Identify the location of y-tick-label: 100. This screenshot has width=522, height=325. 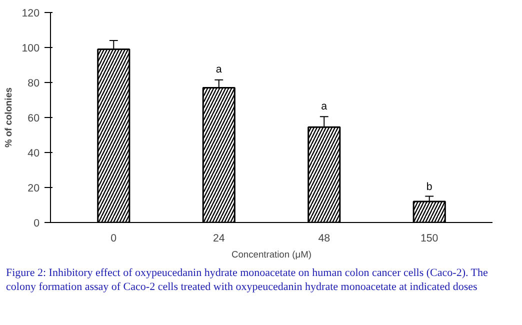
(31, 48).